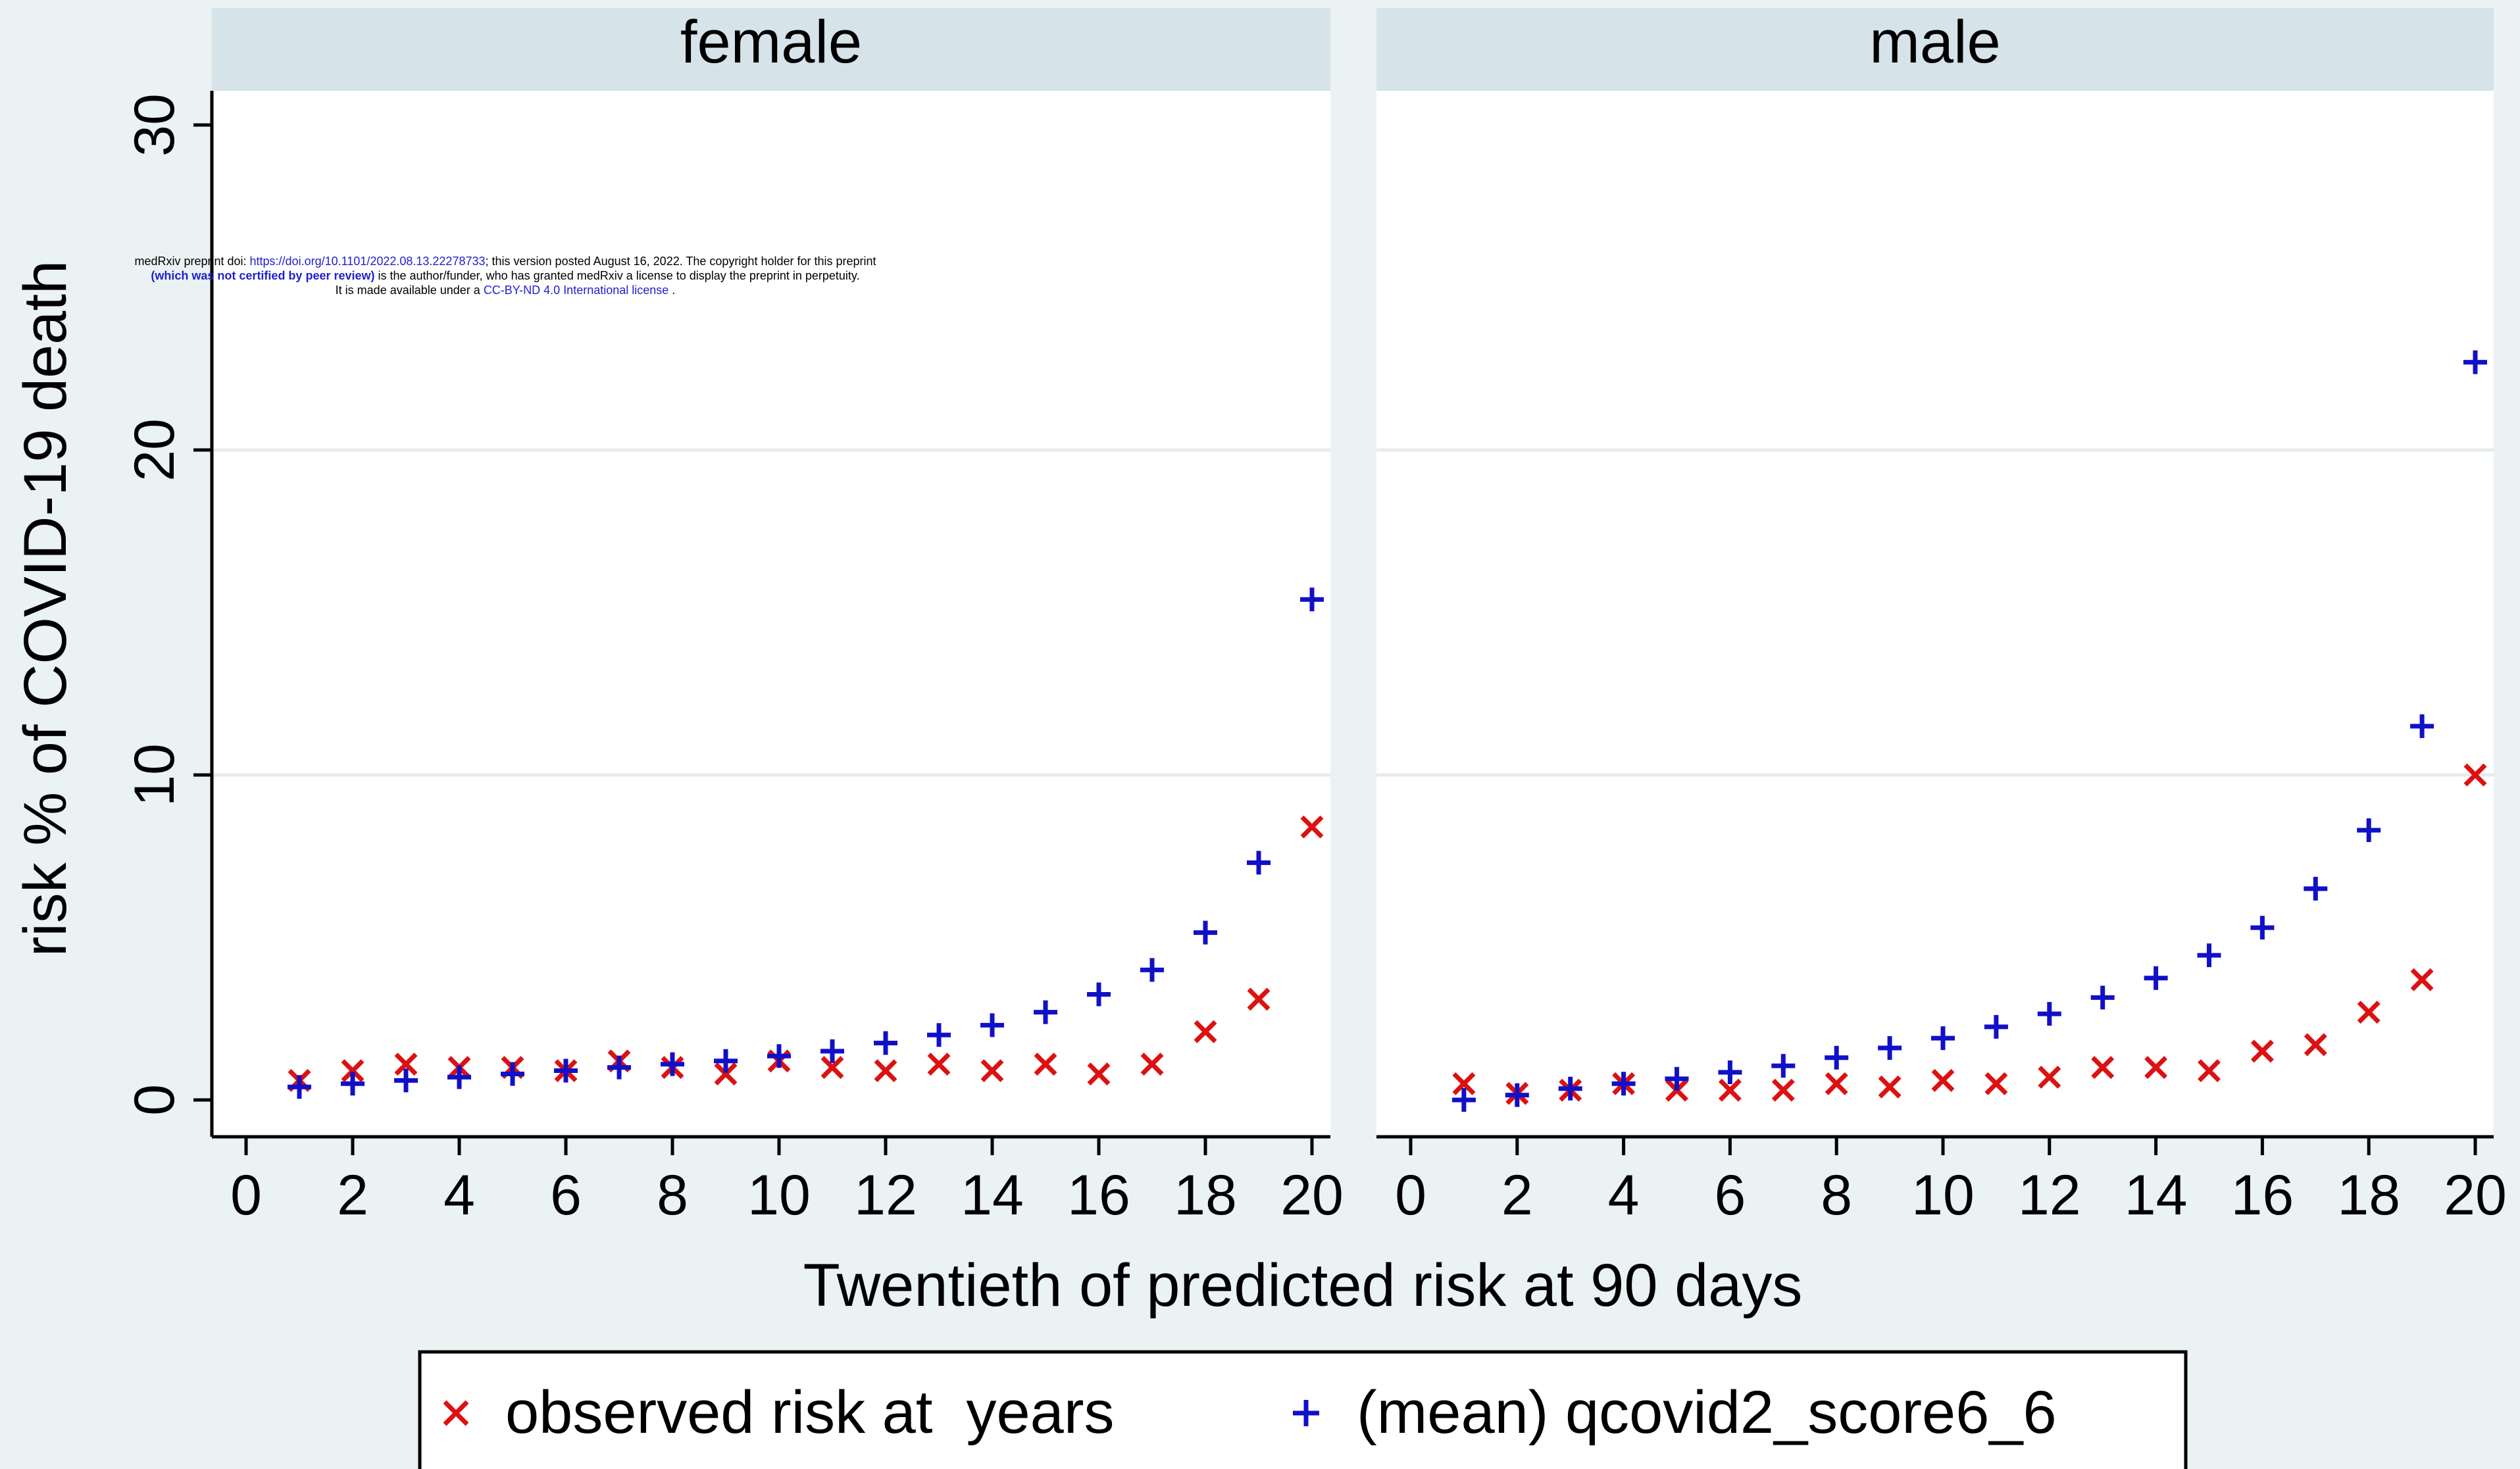  Describe the element at coordinates (1707, 1412) in the screenshot. I see `legend-label-predicted: (mean) qcovid2_score6_6` at that location.